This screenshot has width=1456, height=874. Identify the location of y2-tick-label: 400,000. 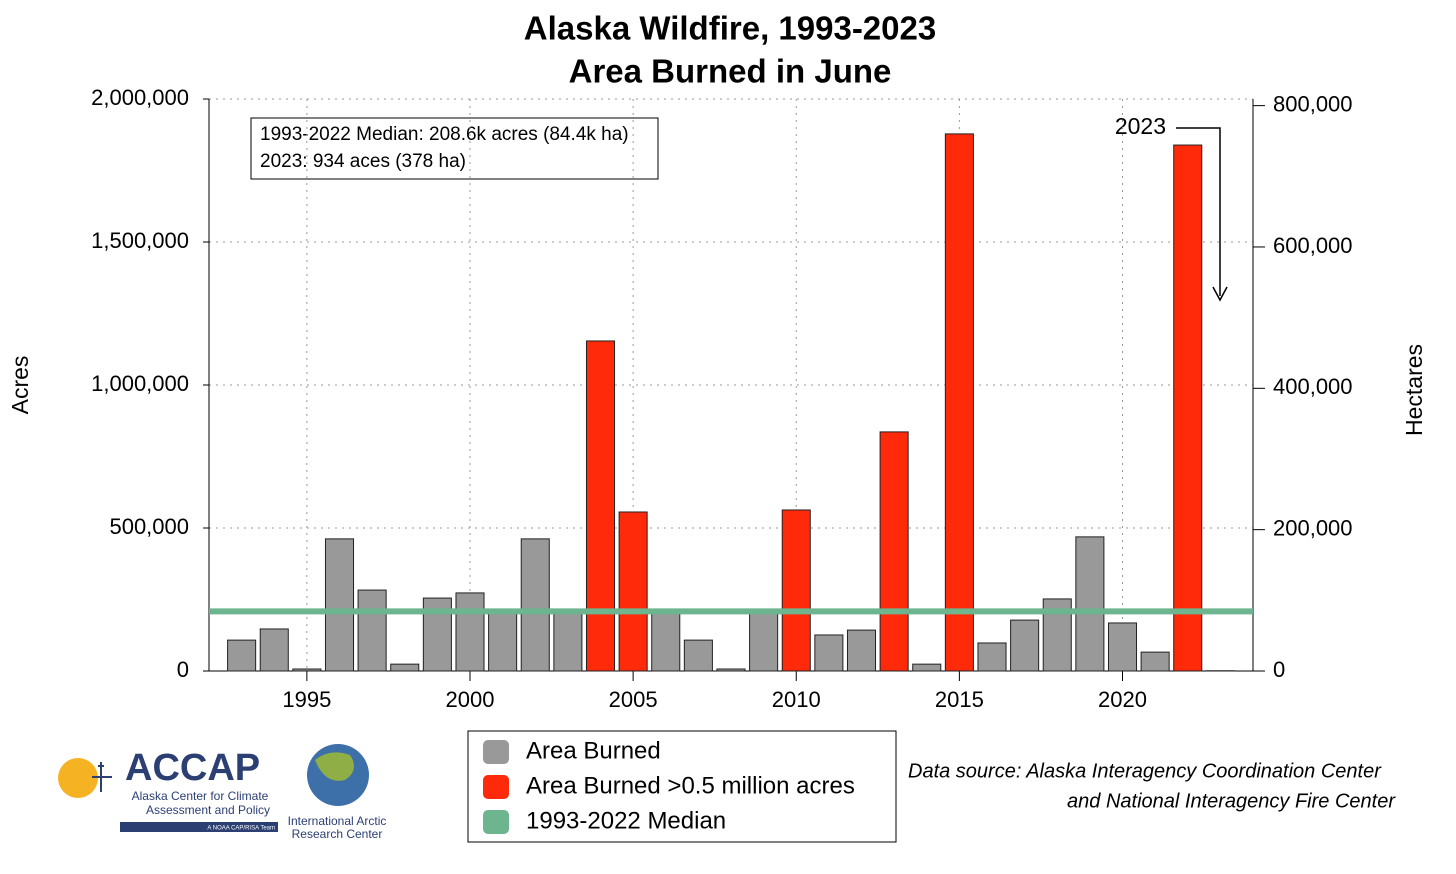
(1313, 386).